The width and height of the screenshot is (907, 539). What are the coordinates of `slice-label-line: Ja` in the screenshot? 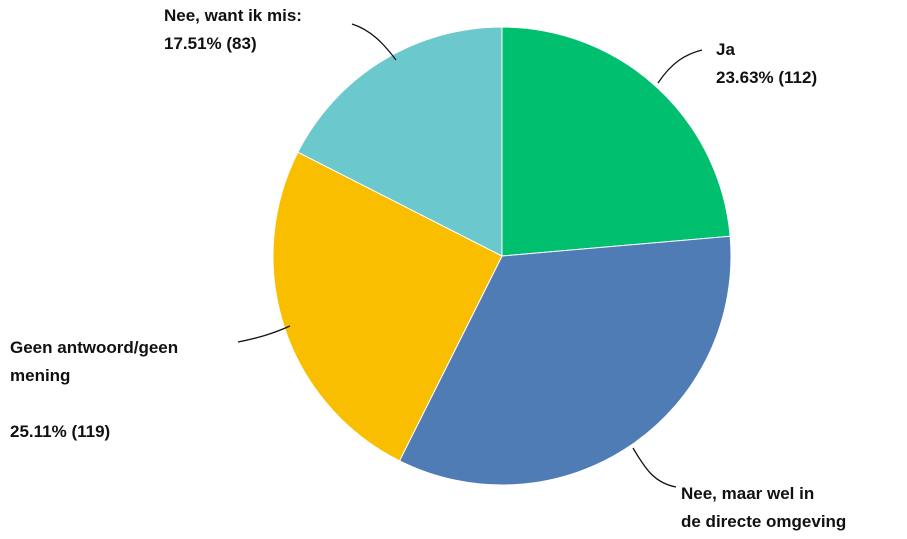 It's located at (725, 49).